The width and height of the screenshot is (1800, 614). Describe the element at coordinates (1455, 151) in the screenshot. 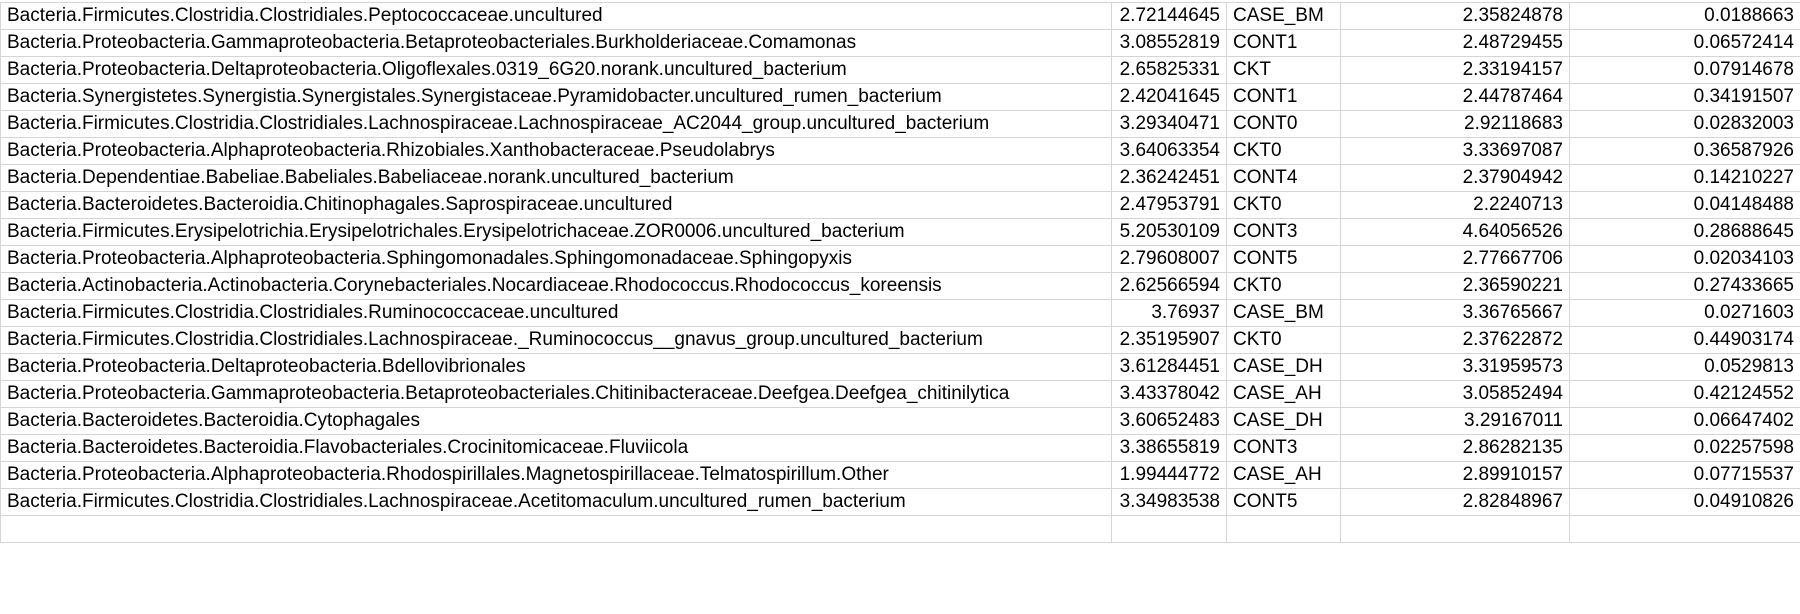

I see `cell-value-b: 3.33697087` at that location.